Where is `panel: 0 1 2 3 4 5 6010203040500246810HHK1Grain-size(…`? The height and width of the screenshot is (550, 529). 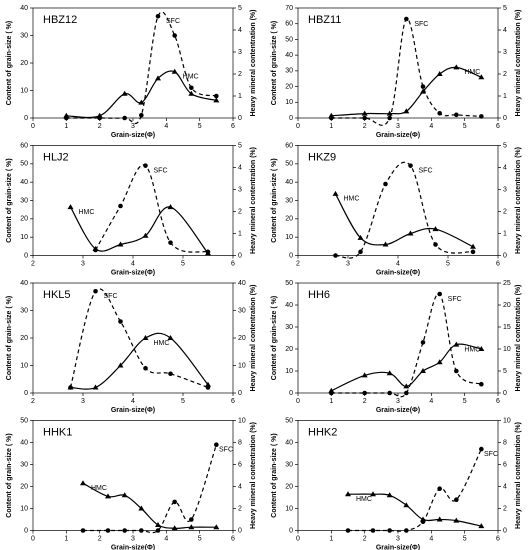
panel: 0 1 2 3 4 5 6010203040500246810HHK1Grain-size(… is located at coordinates (131, 483).